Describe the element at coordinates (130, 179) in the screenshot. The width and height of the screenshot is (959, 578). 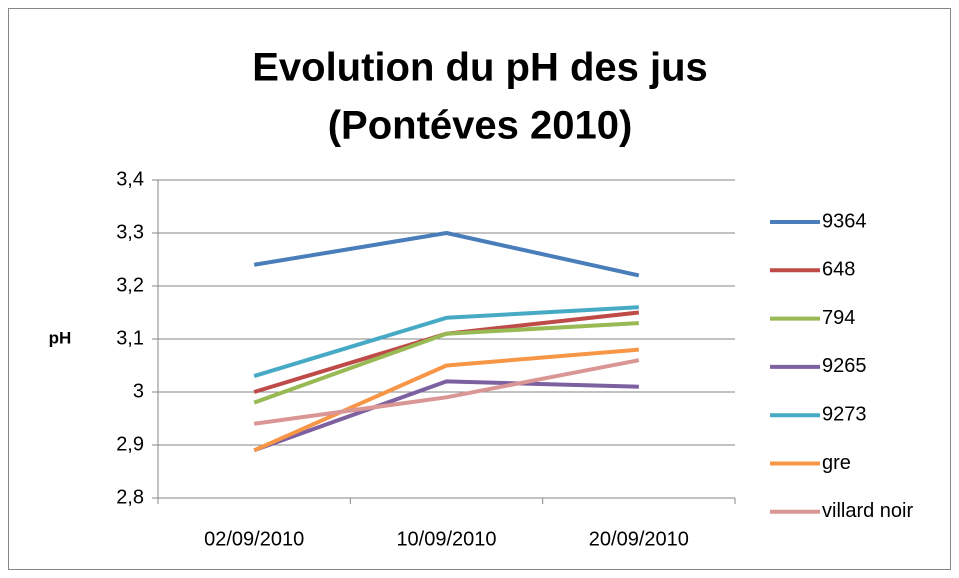
I see `y-tick-label: 3,4` at that location.